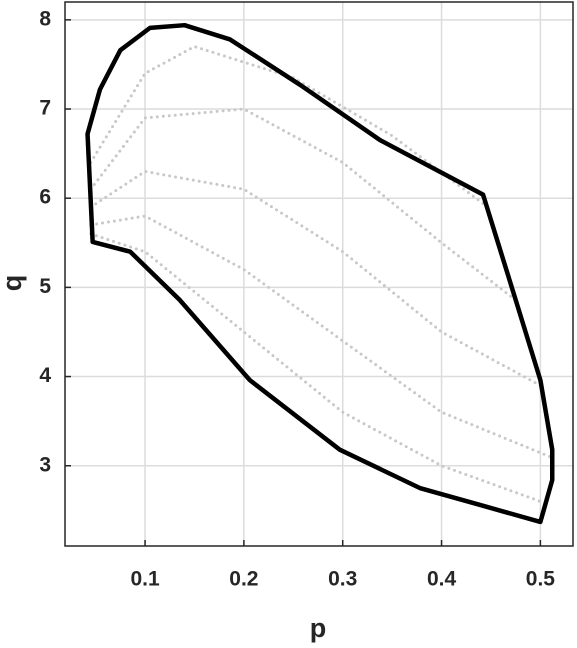 This screenshot has height=648, width=577. Describe the element at coordinates (45, 18) in the screenshot. I see `y-tick-label: 8` at that location.